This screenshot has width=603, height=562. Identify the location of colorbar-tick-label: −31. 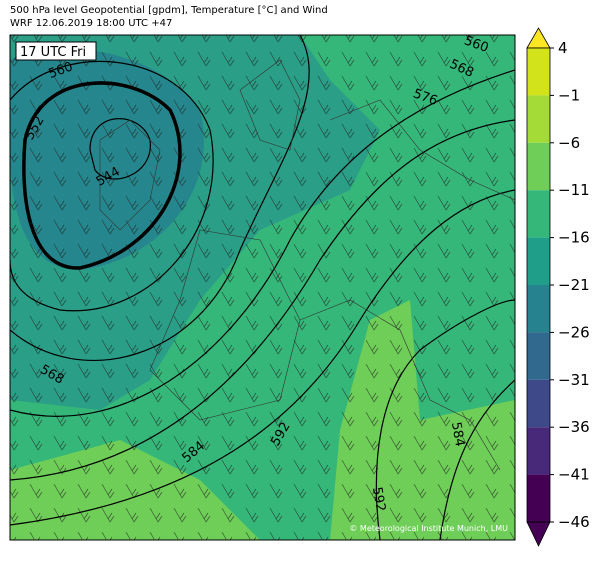
(574, 380).